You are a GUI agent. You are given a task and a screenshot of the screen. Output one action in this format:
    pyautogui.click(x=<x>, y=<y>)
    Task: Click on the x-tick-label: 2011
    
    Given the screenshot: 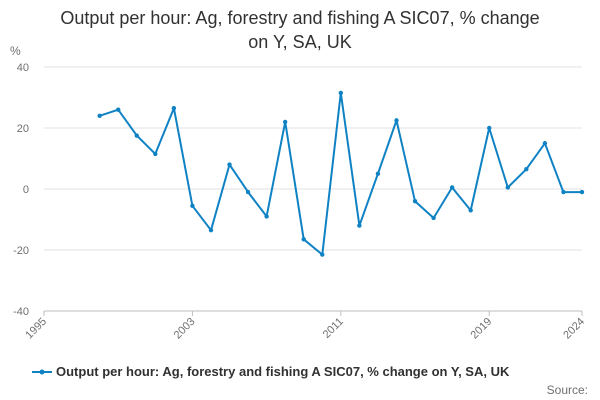 What is the action you would take?
    pyautogui.click(x=333, y=328)
    